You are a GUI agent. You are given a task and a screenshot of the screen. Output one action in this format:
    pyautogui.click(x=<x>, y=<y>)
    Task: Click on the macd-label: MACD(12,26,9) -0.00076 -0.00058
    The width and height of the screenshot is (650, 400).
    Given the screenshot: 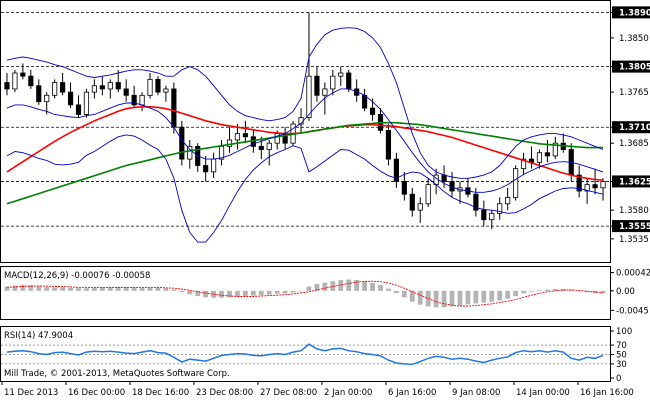 What is the action you would take?
    pyautogui.click(x=77, y=276)
    